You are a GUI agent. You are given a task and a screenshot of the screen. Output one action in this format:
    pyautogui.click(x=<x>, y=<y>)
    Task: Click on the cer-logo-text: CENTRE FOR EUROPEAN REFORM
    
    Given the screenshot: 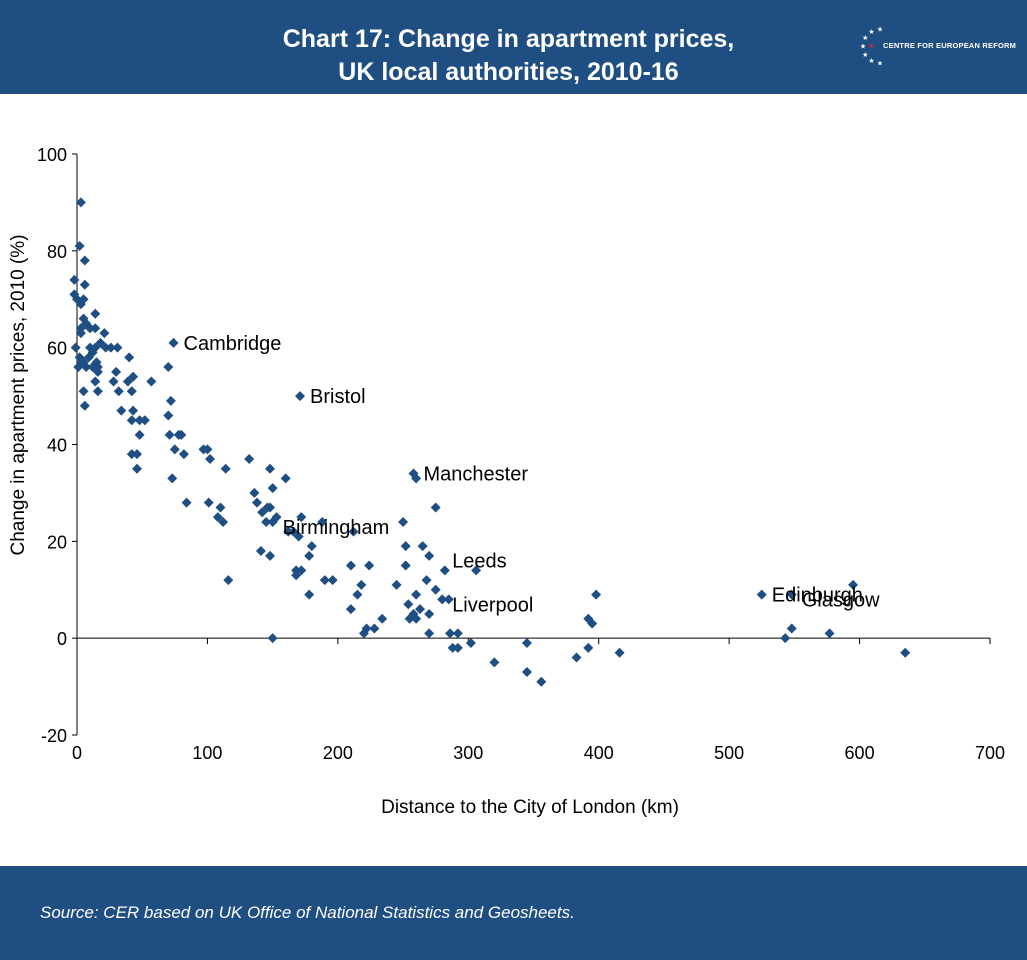 What is the action you would take?
    pyautogui.click(x=950, y=45)
    